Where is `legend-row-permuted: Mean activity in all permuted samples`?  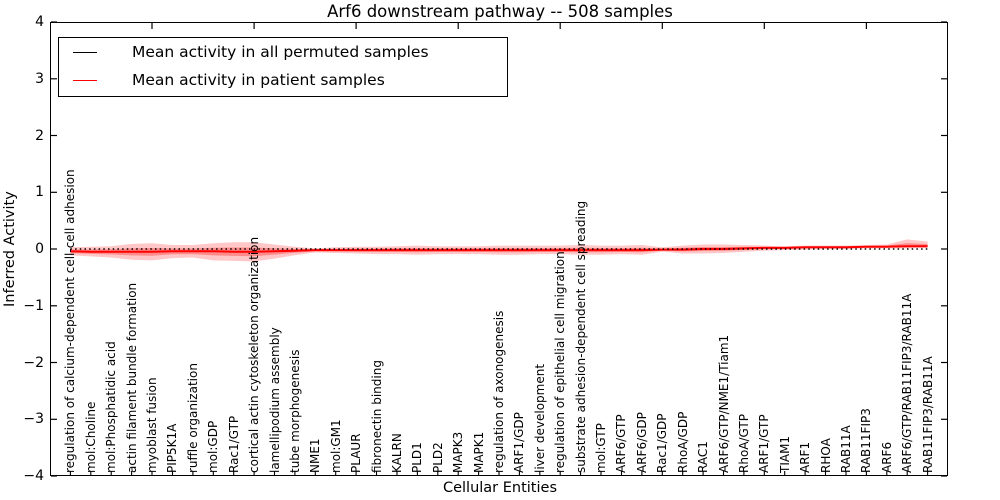
legend-row-permuted: Mean activity in all permuted samples is located at coordinates (283, 52).